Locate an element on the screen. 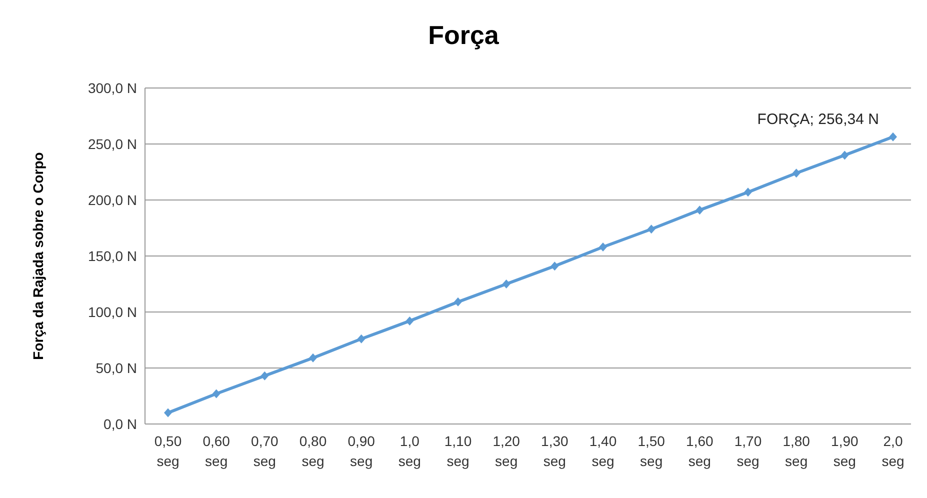 This screenshot has width=927, height=498. x-tick-label: 1,30 seg is located at coordinates (555, 451).